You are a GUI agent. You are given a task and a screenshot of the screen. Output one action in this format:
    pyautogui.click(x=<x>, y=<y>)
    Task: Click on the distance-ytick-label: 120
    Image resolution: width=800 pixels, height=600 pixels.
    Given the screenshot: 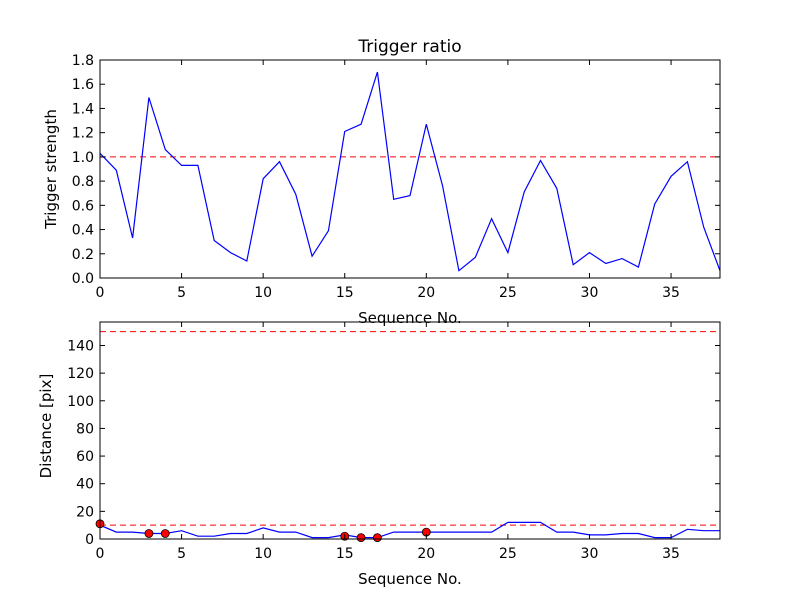 What is the action you would take?
    pyautogui.click(x=80, y=374)
    